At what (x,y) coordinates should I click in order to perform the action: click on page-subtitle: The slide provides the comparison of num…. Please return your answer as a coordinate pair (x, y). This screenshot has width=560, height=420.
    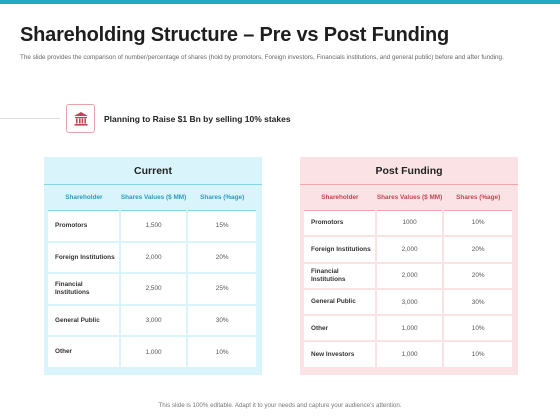
    Looking at the image, I should click on (262, 57).